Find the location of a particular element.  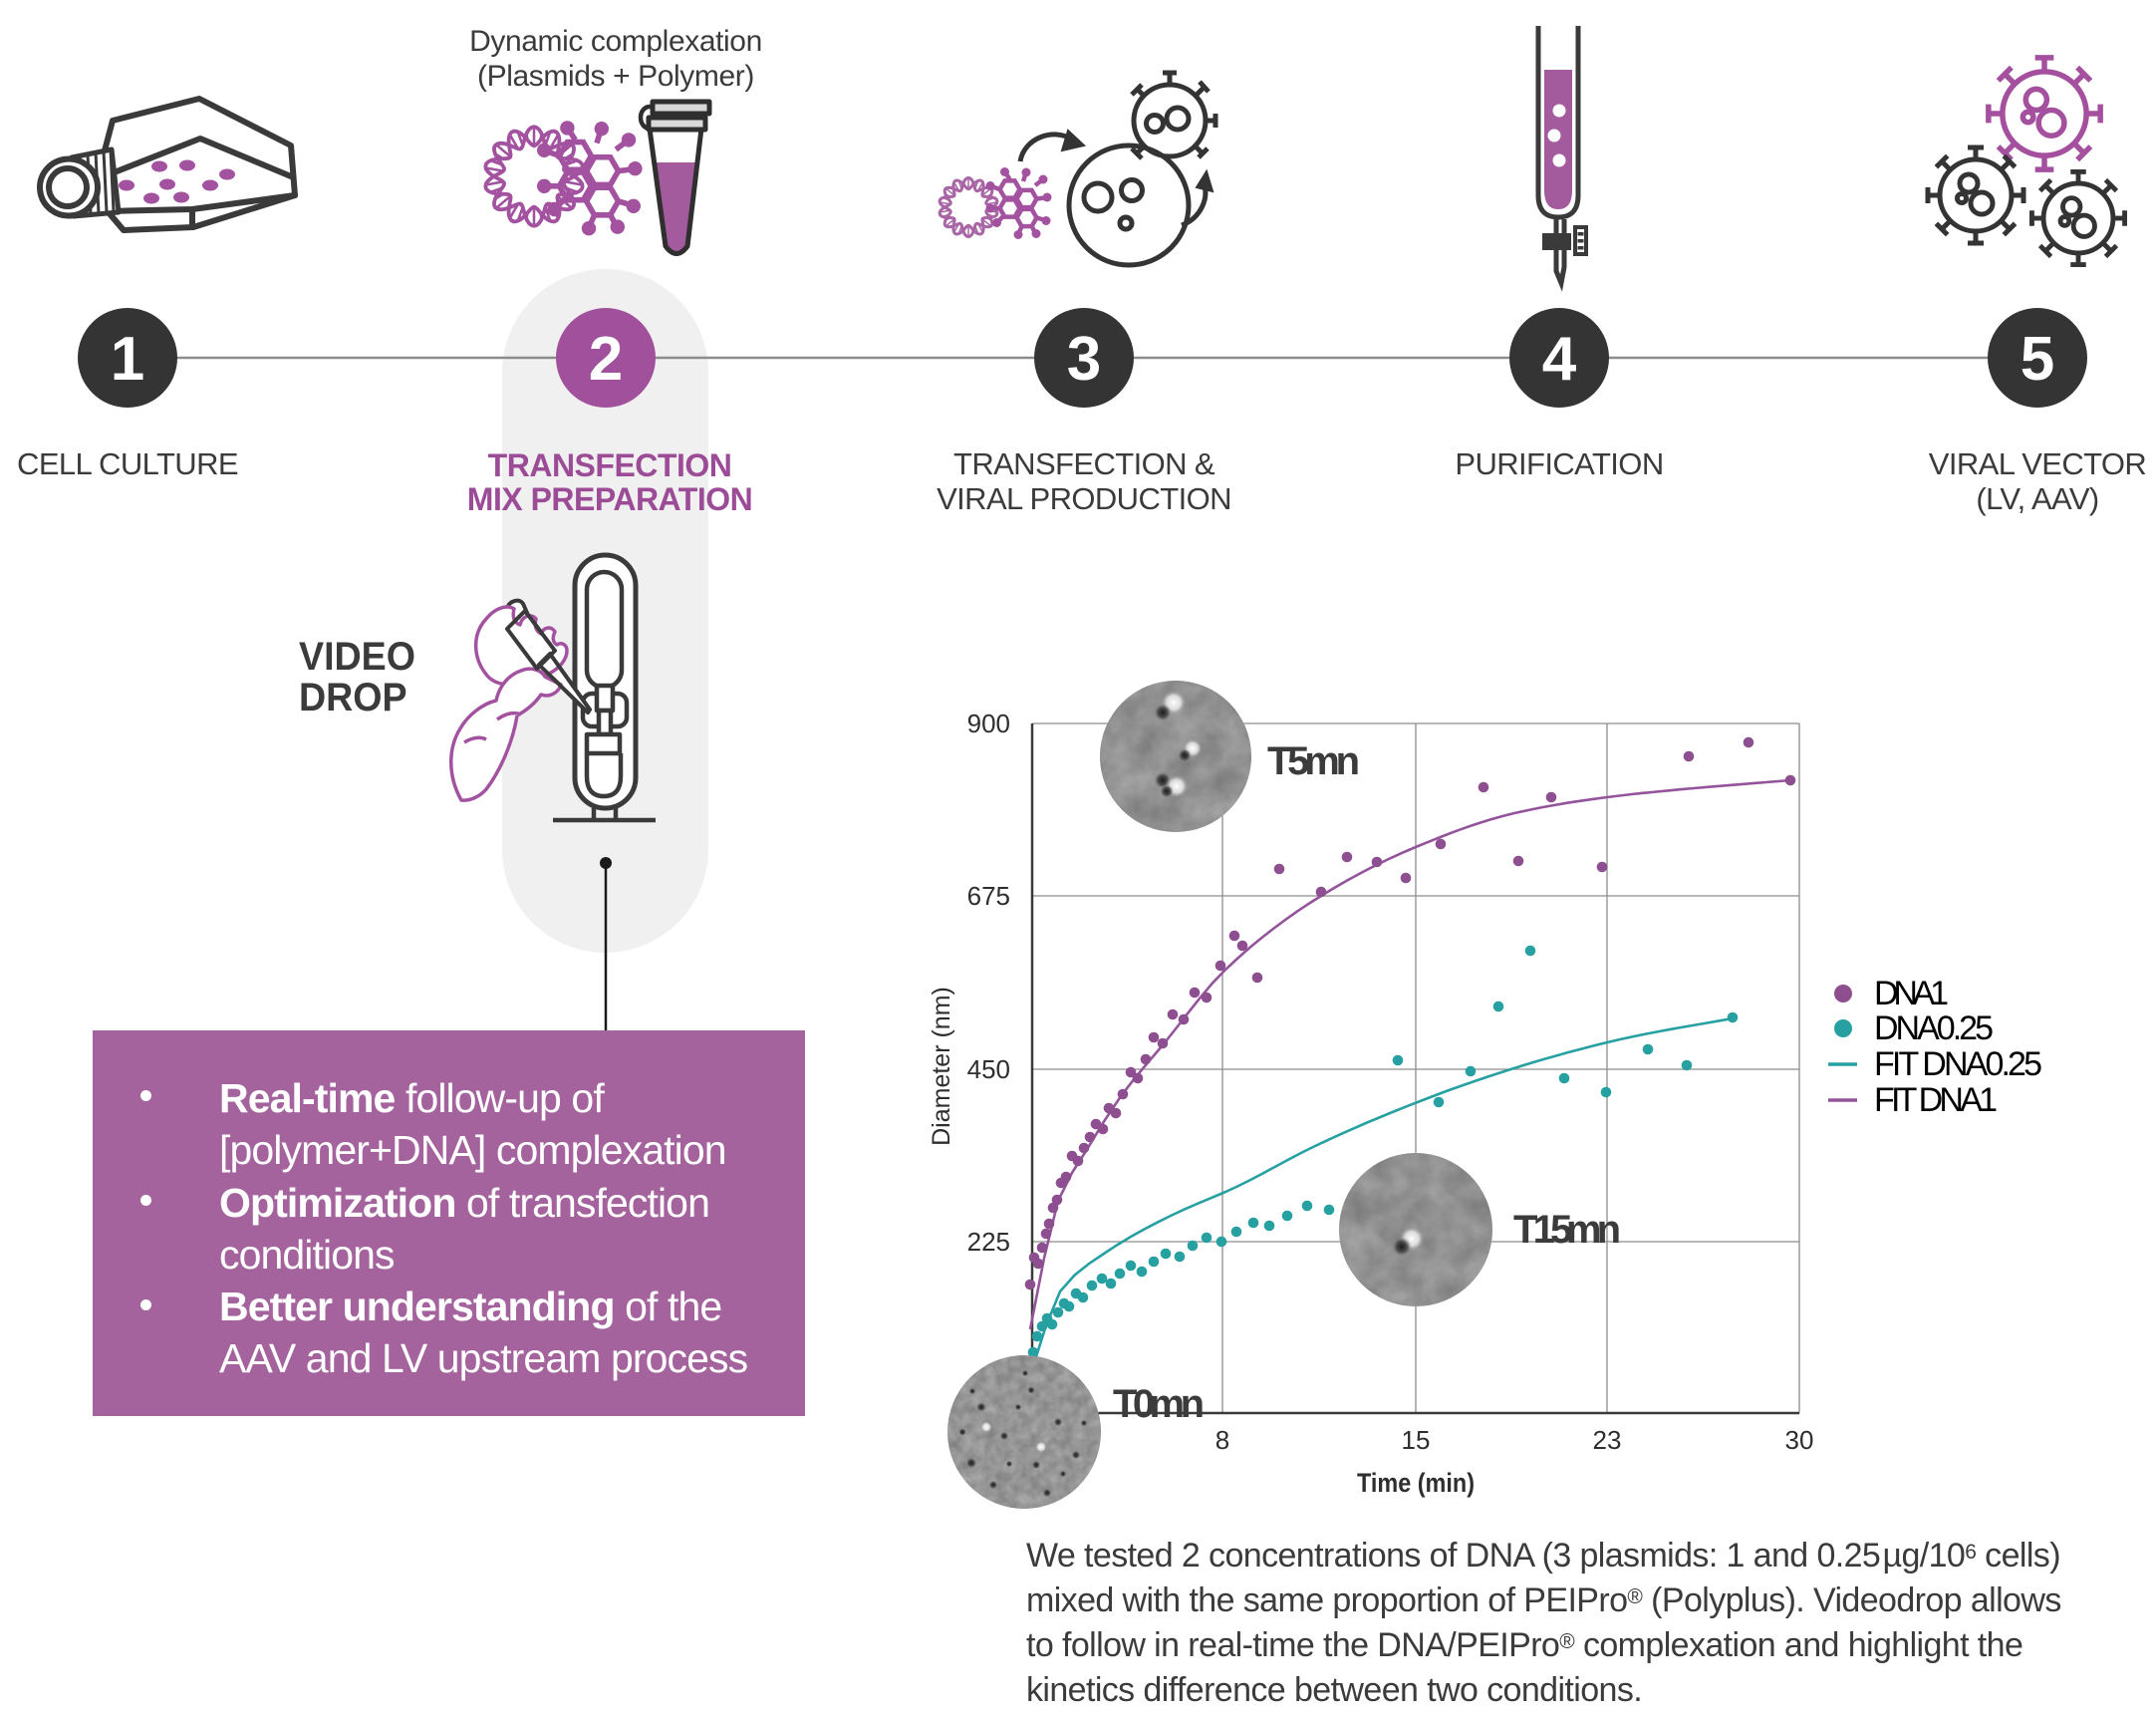

svg-text: 15 is located at coordinates (1416, 1440).